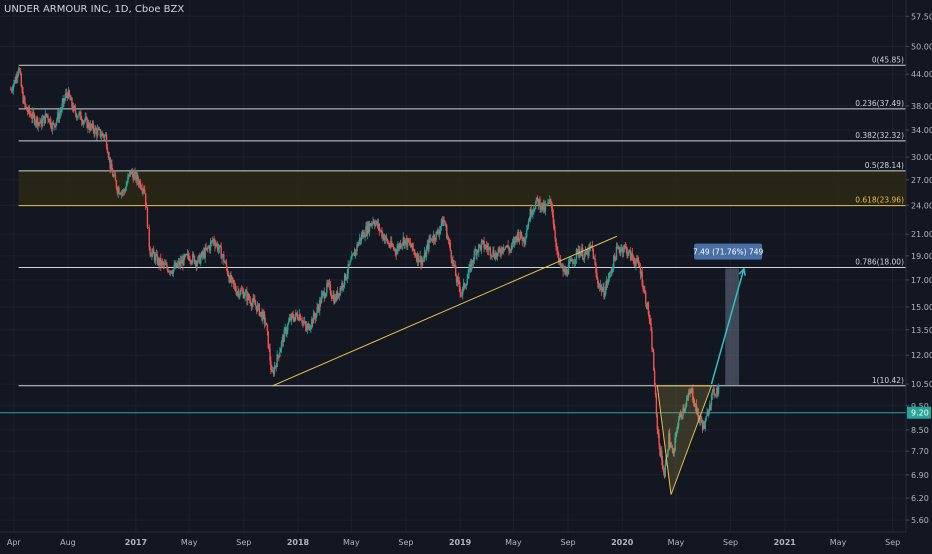 This screenshot has height=554, width=932. What do you see at coordinates (879, 200) in the screenshot?
I see `fib-label-0.618: 0.618(23.96)` at bounding box center [879, 200].